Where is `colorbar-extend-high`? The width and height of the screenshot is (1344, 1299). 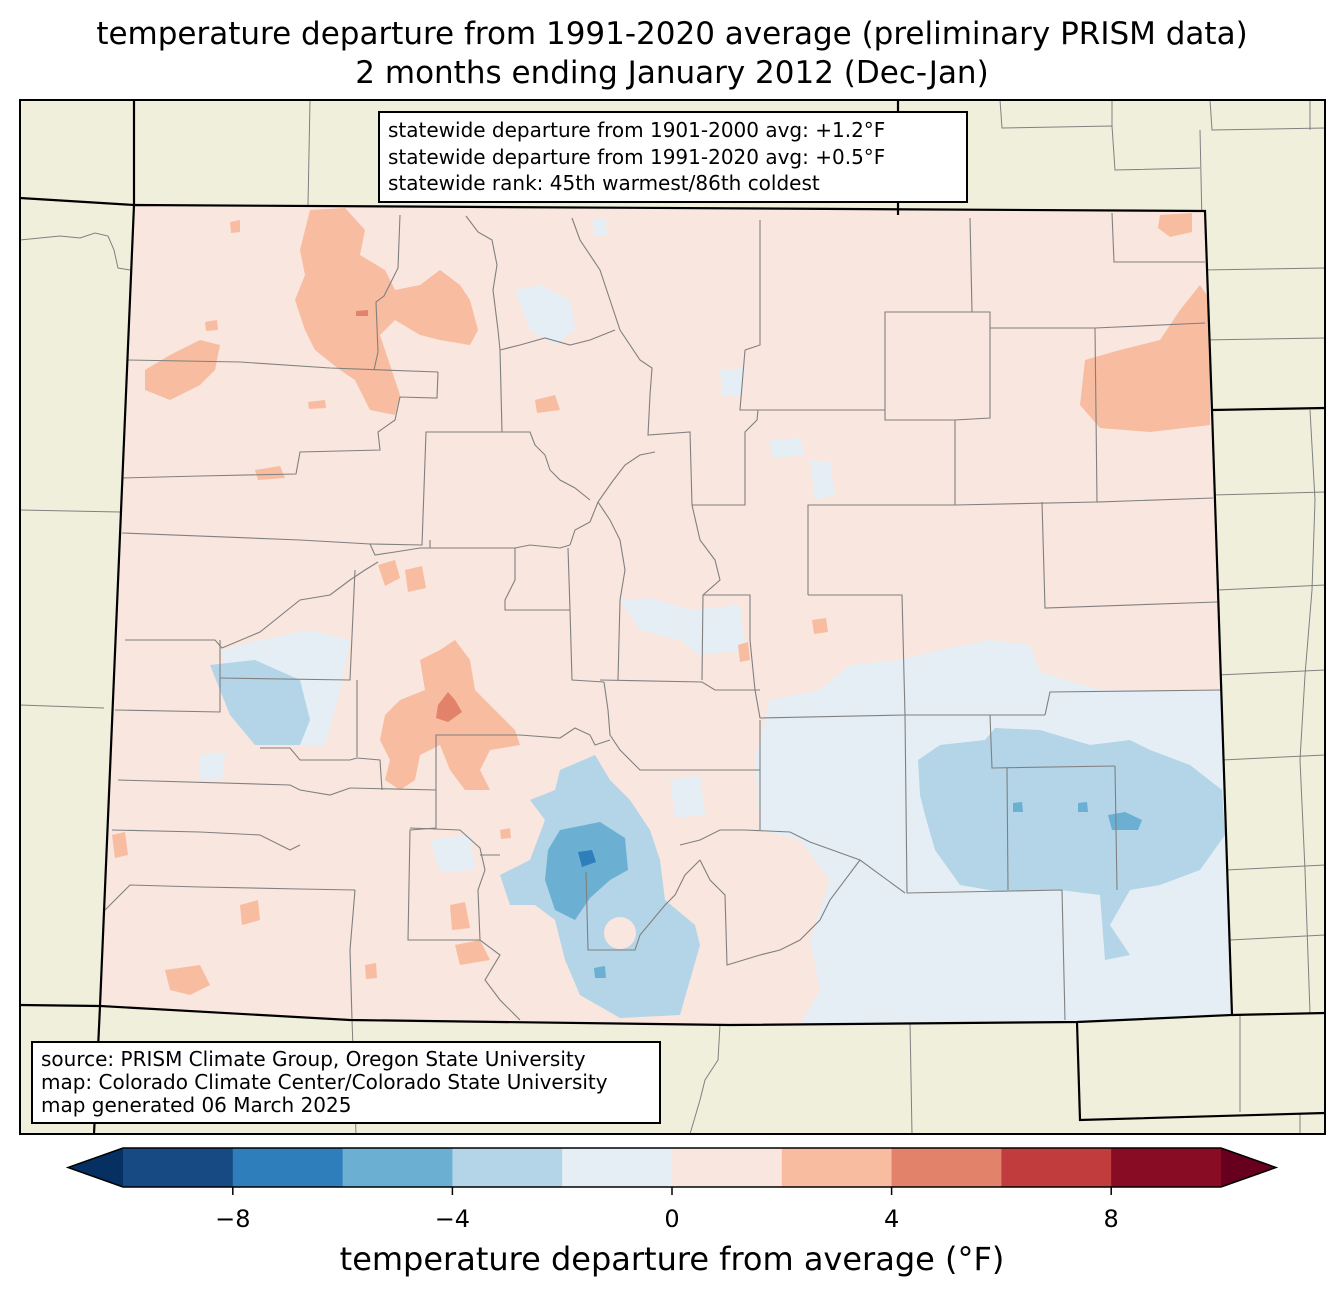 colorbar-extend-high is located at coordinates (1248, 1167).